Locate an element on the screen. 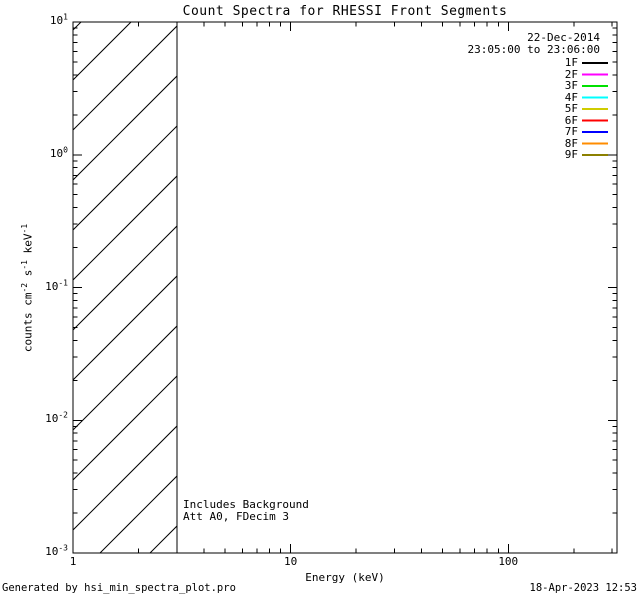 The width and height of the screenshot is (640, 600). footer-timestamp: 18-Apr-2023 12:53 is located at coordinates (583, 588).